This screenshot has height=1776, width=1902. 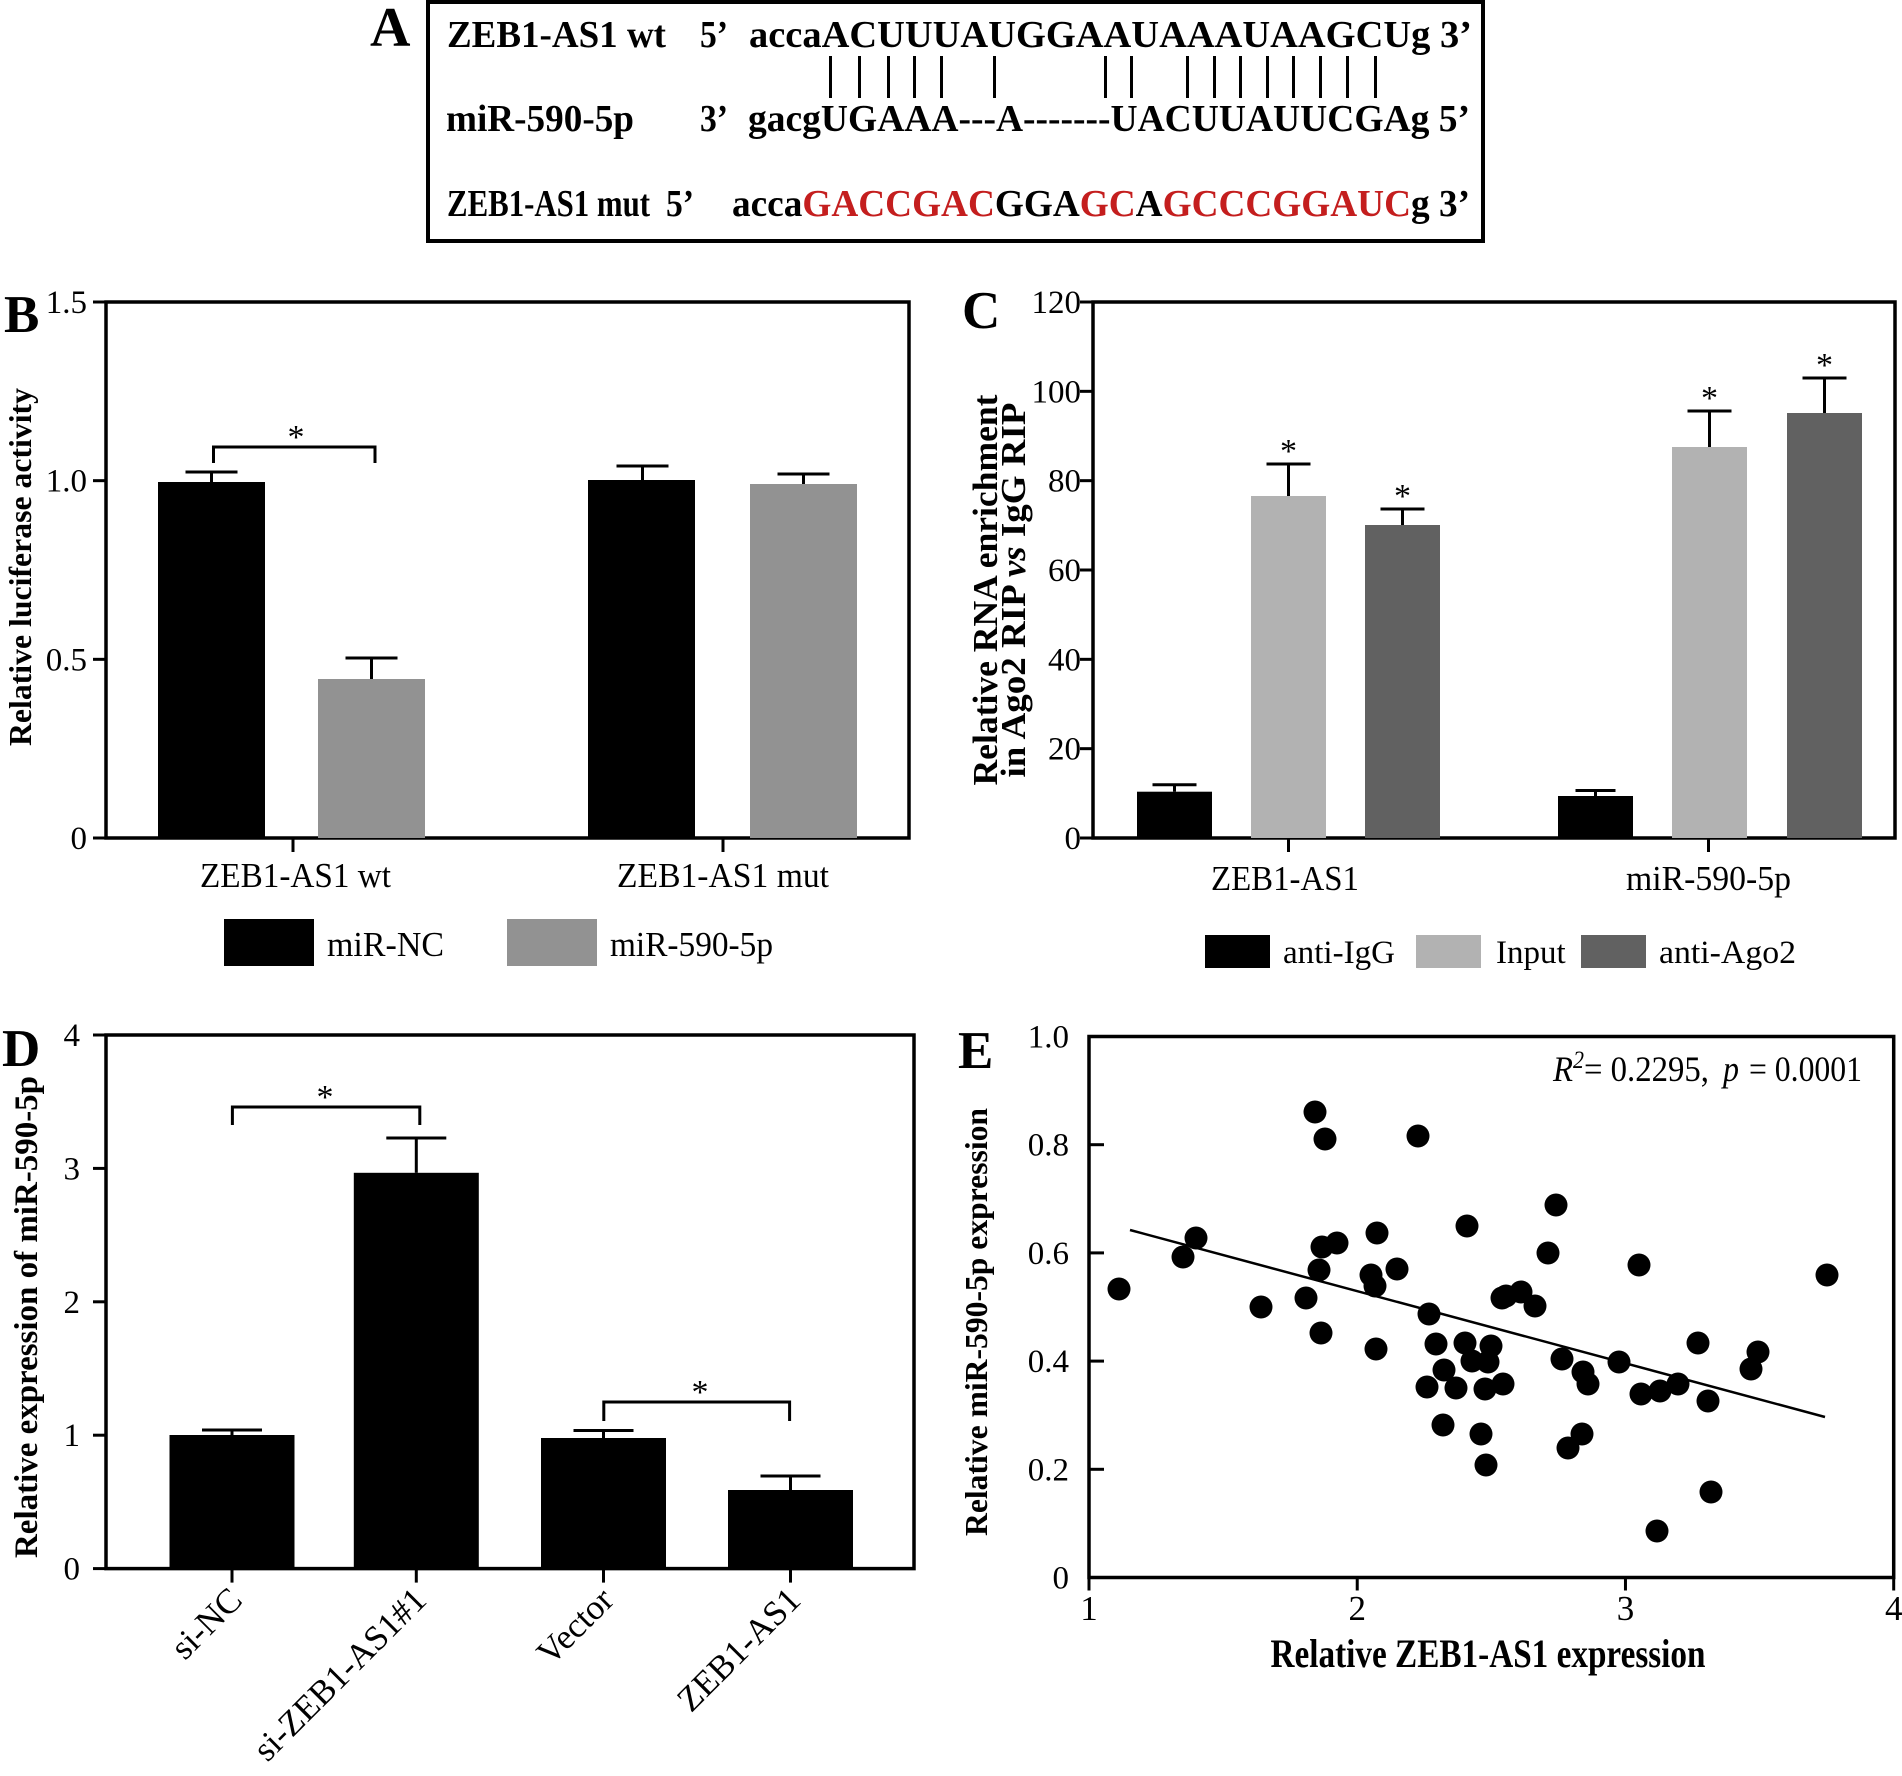 I want to click on svg-text: 80, so click(x=1064, y=482).